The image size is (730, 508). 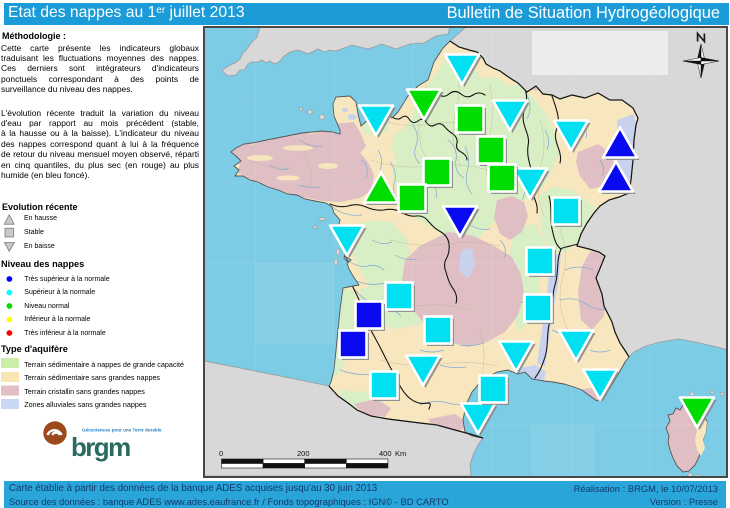 I want to click on svg-text: 0, so click(x=221, y=453).